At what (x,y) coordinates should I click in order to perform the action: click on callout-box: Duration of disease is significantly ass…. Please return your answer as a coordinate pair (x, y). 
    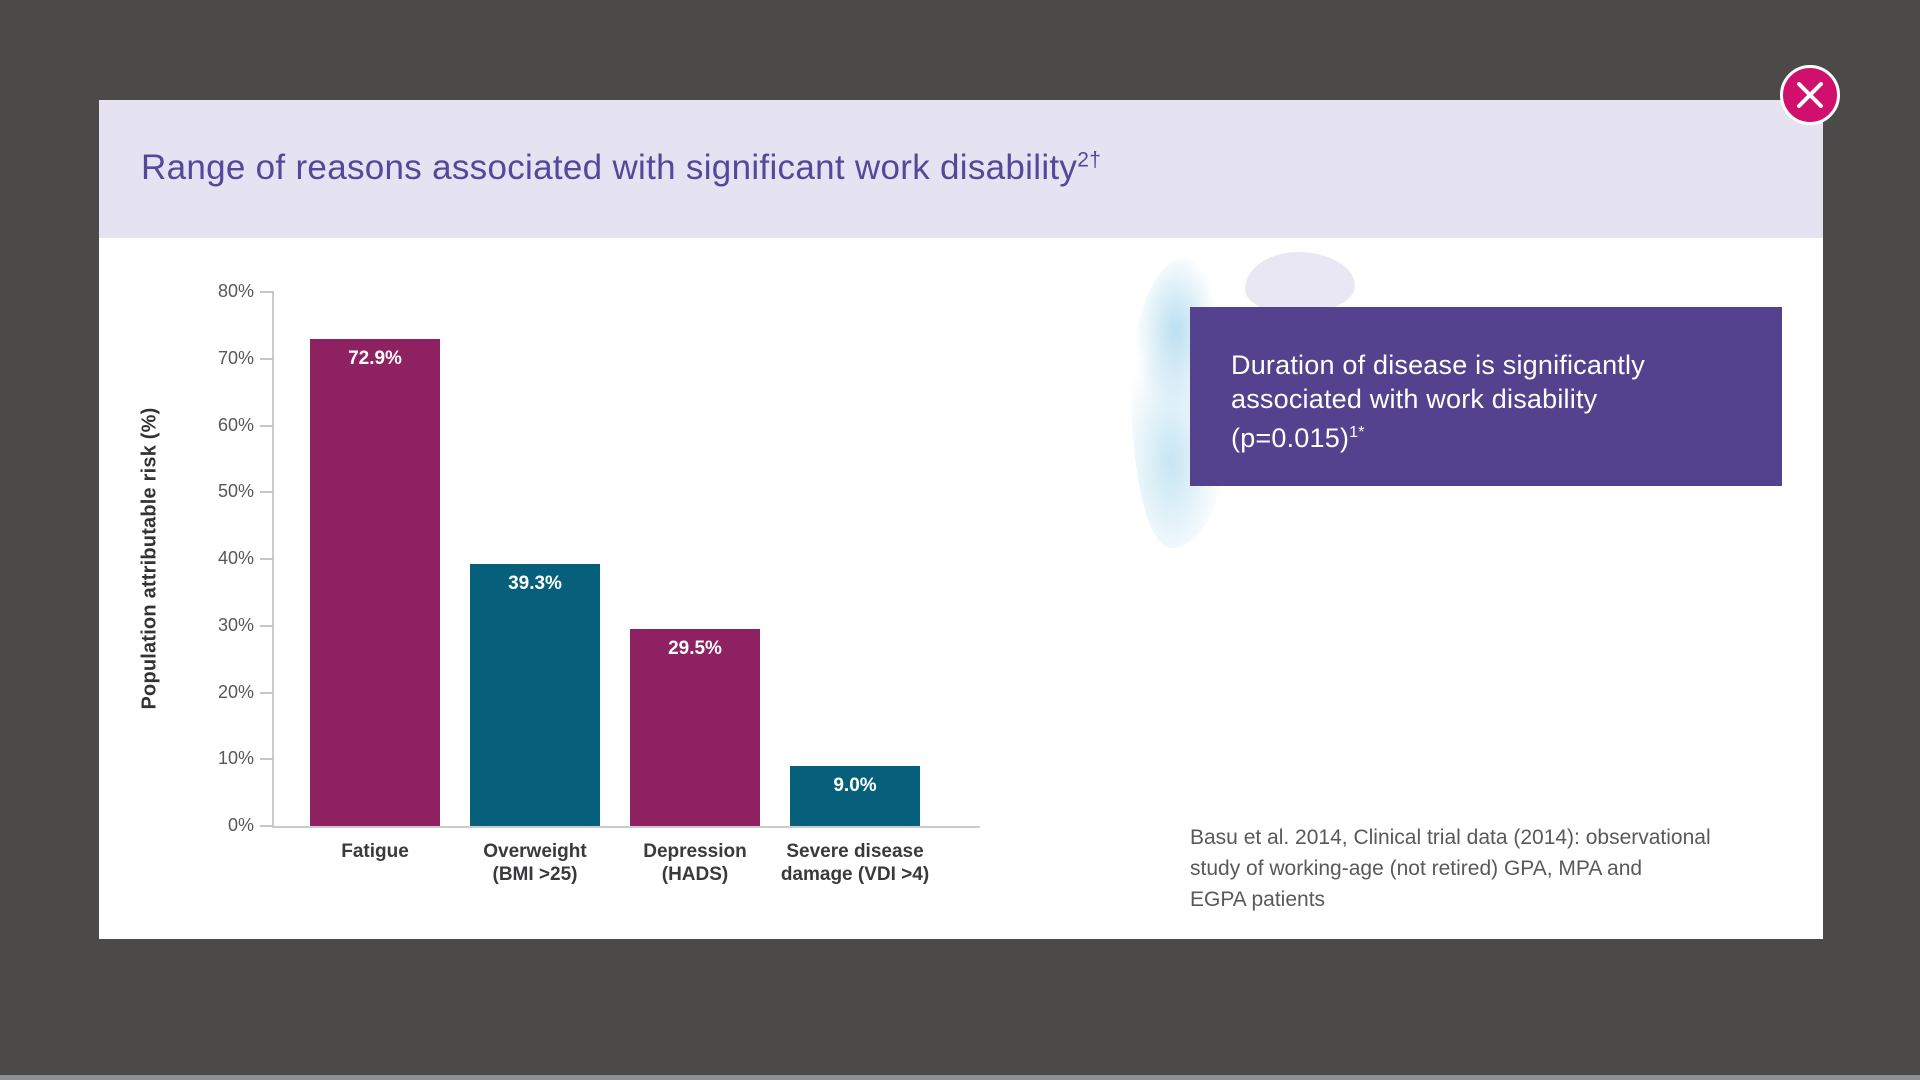
    Looking at the image, I should click on (1486, 396).